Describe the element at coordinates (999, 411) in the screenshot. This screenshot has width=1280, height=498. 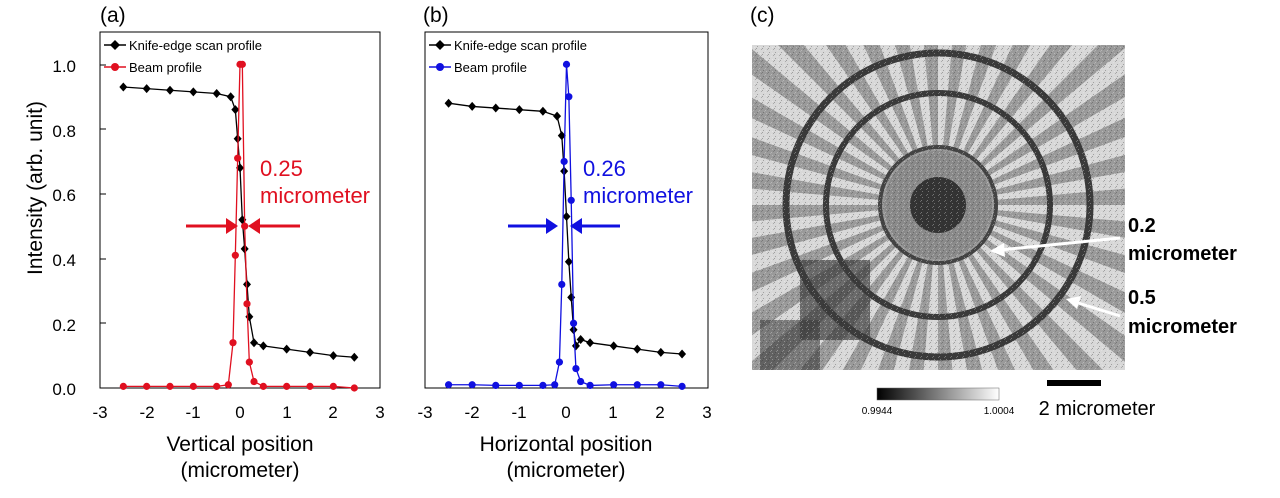
I see `colorbar-max-label: 1.0004` at that location.